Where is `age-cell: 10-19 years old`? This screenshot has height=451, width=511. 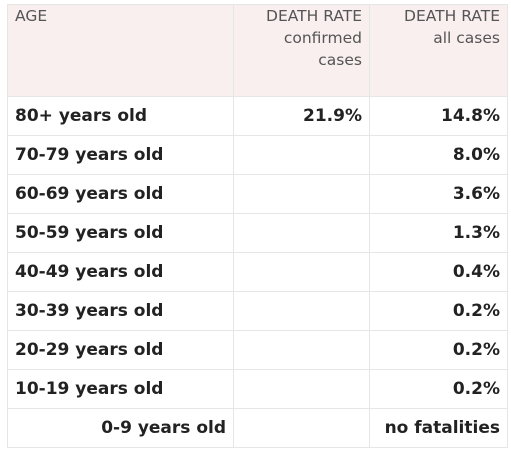
age-cell: 10-19 years old is located at coordinates (120, 389).